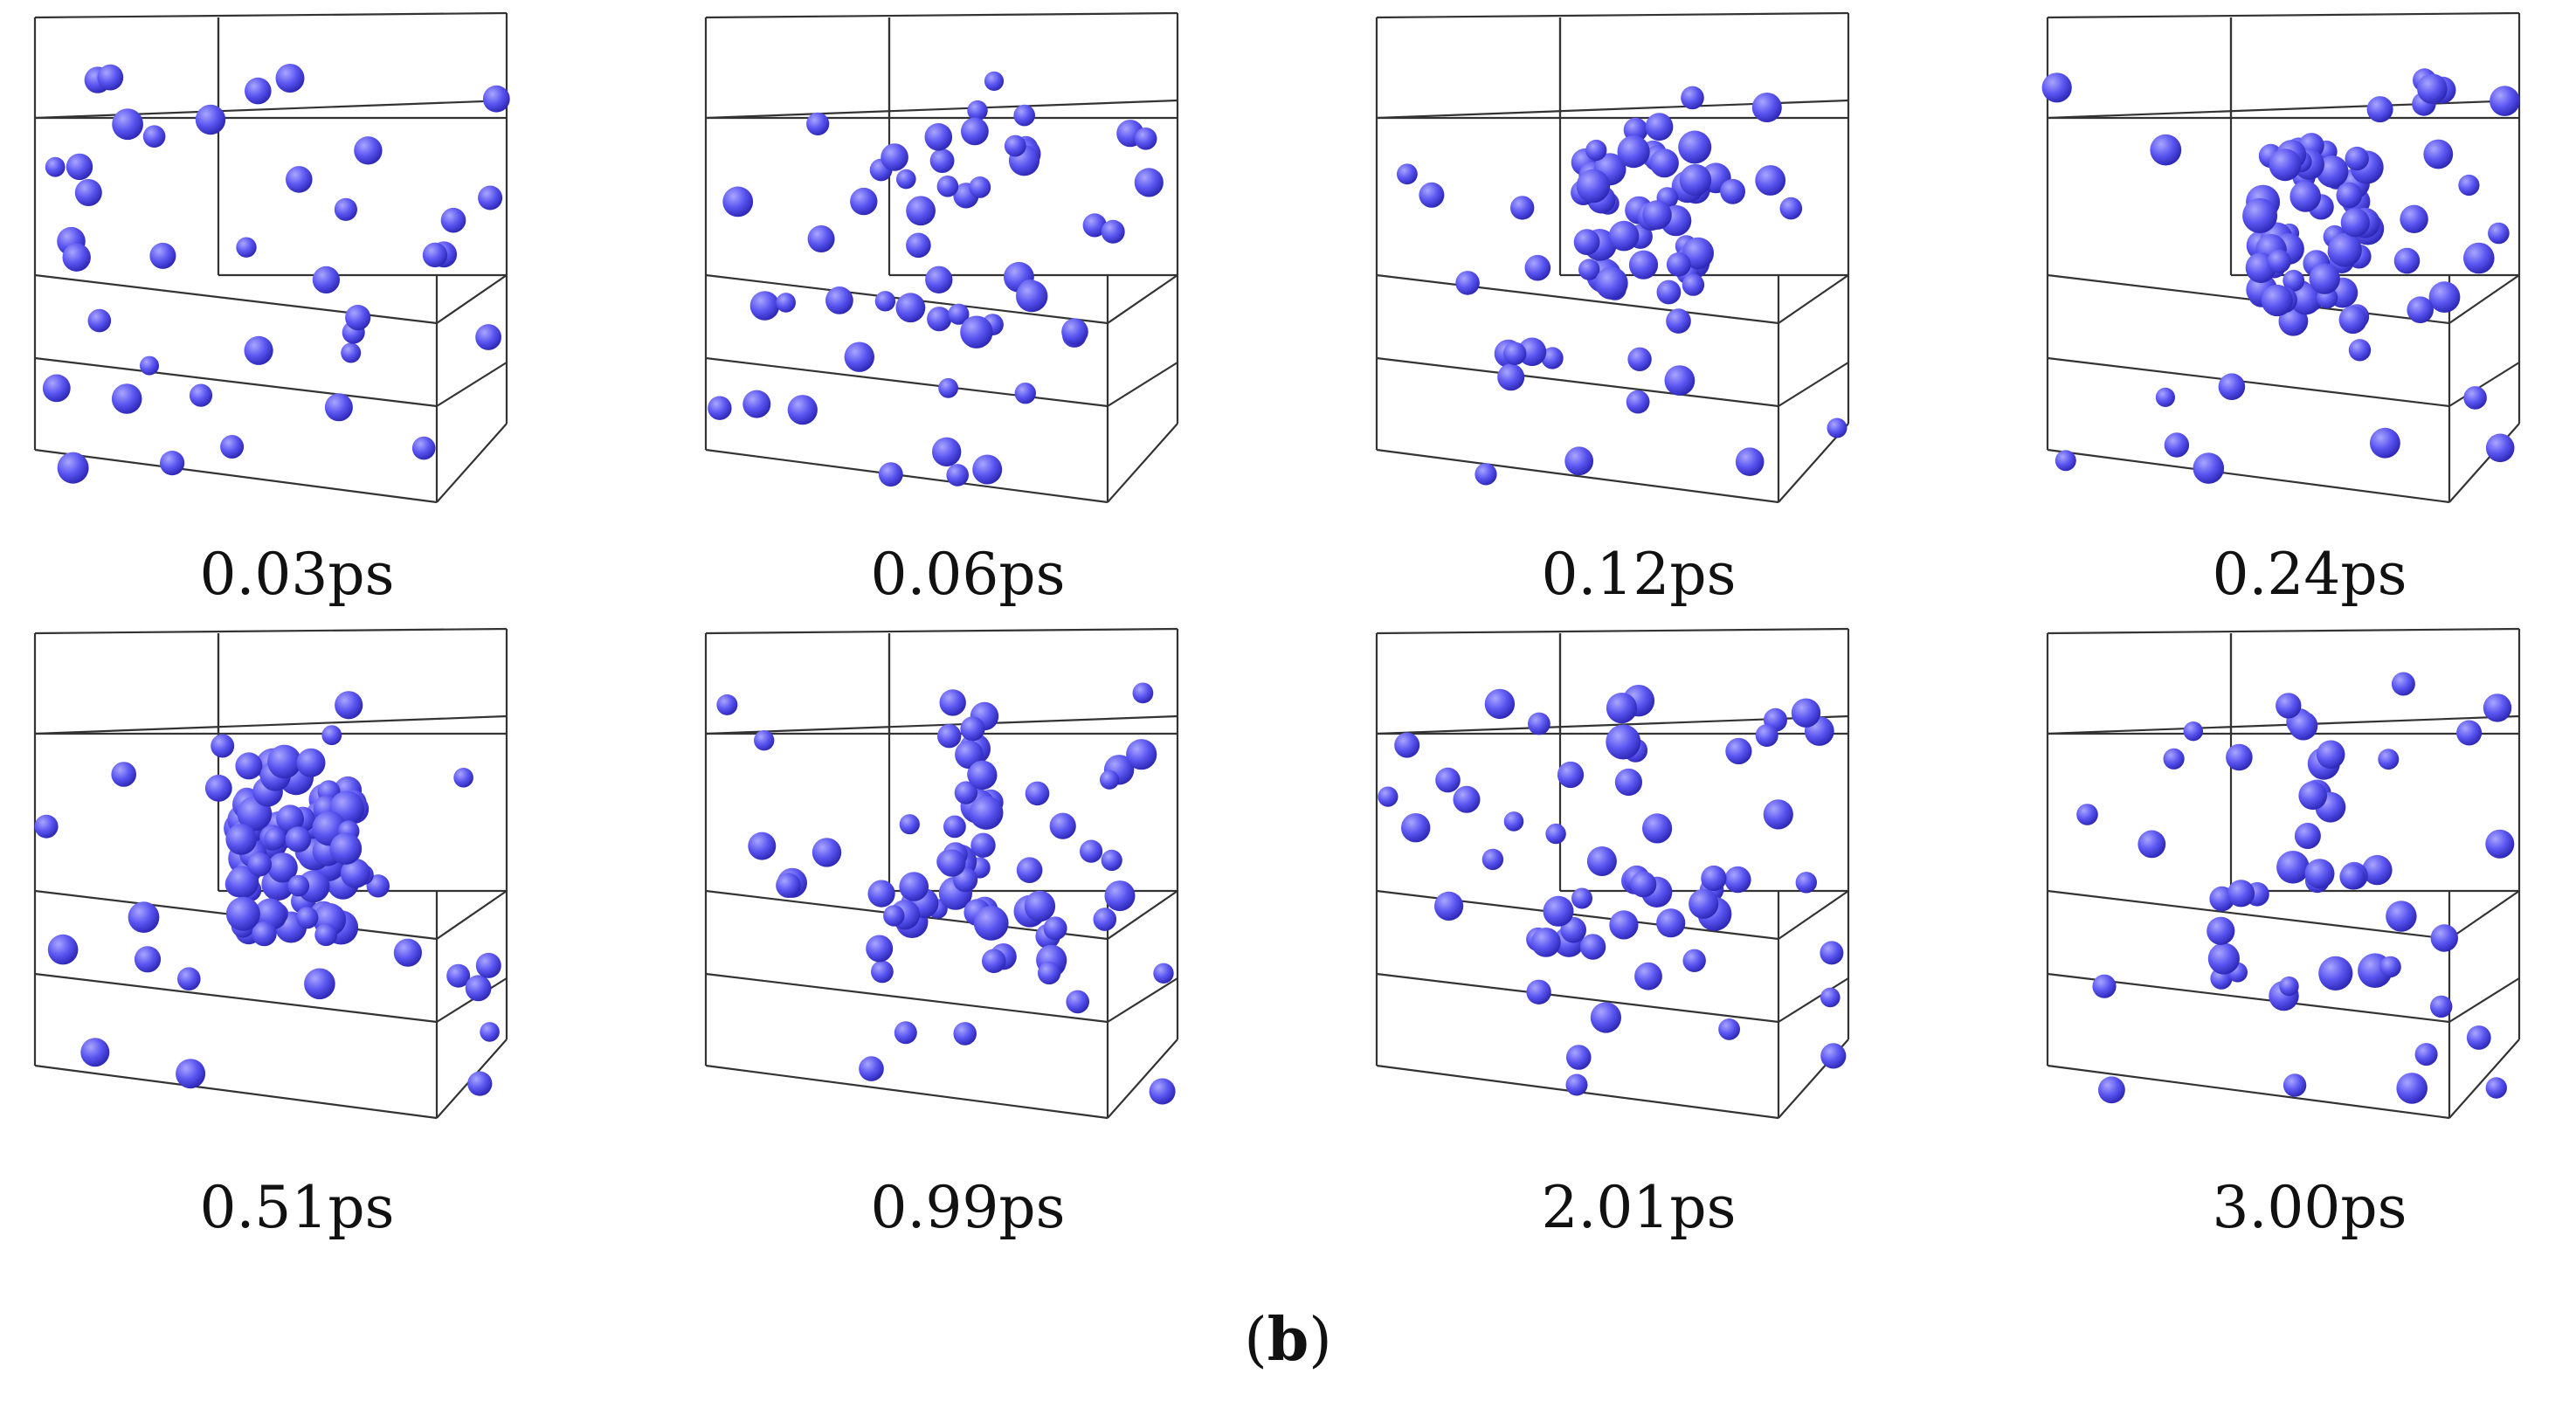 The image size is (2576, 1408). What do you see at coordinates (967, 932) in the screenshot?
I see `snapshot-panel: 0.99ps` at bounding box center [967, 932].